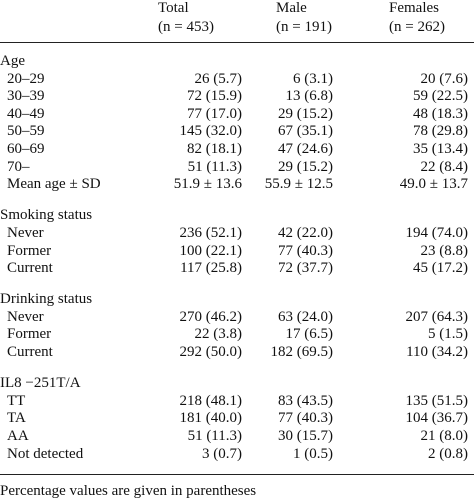 The image size is (474, 500). What do you see at coordinates (214, 149) in the screenshot?
I see `cell: 82 (18.1)` at bounding box center [214, 149].